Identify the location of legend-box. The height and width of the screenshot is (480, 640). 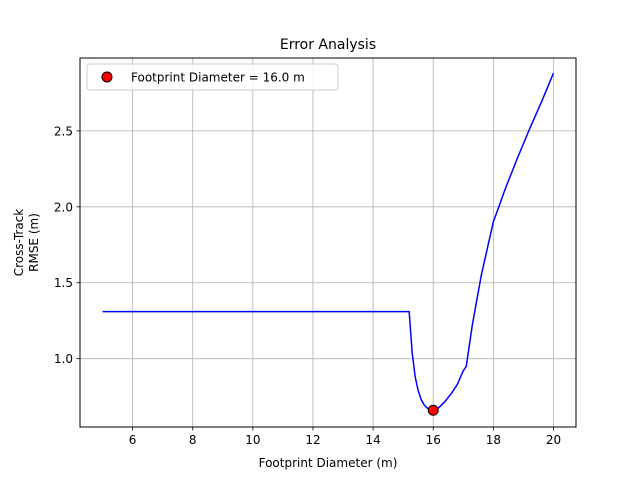
(212, 77).